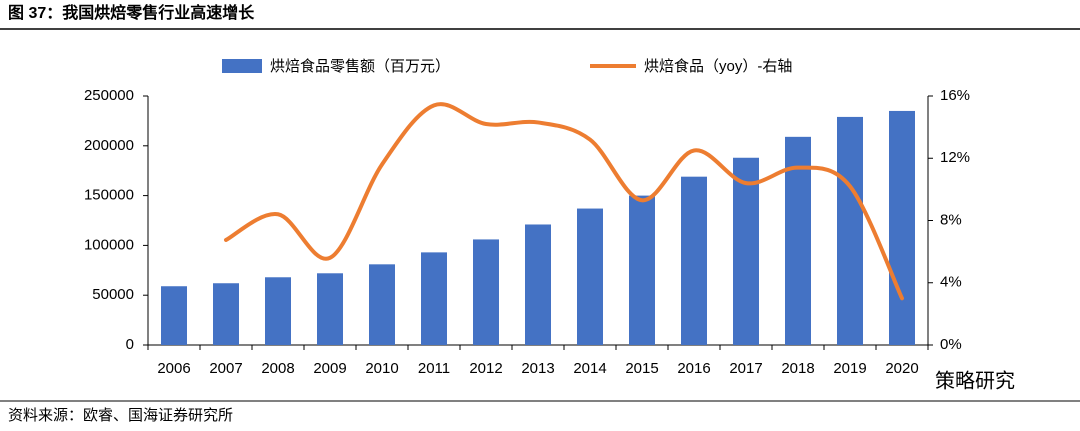 The width and height of the screenshot is (1080, 431). I want to click on x-tick-label: 2018, so click(797, 368).